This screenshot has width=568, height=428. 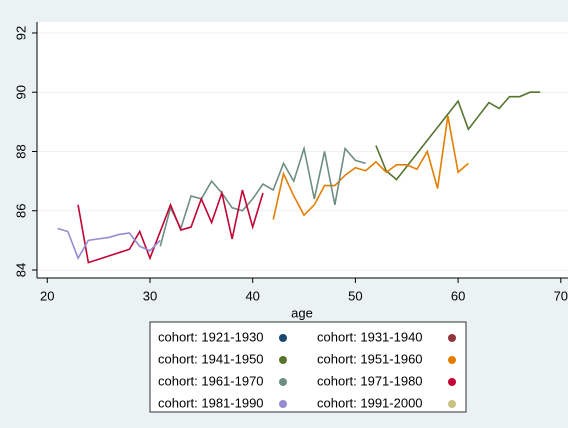 What do you see at coordinates (370, 380) in the screenshot?
I see `legend-label: cohort: 1971-1980` at bounding box center [370, 380].